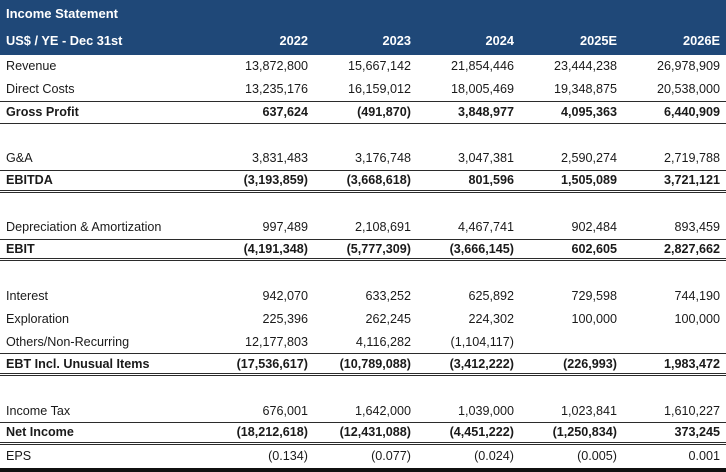 The image size is (726, 472). I want to click on cell-value: 3,176,748, so click(382, 158).